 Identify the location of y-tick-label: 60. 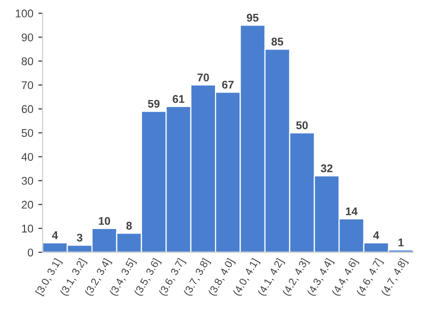
(28, 109).